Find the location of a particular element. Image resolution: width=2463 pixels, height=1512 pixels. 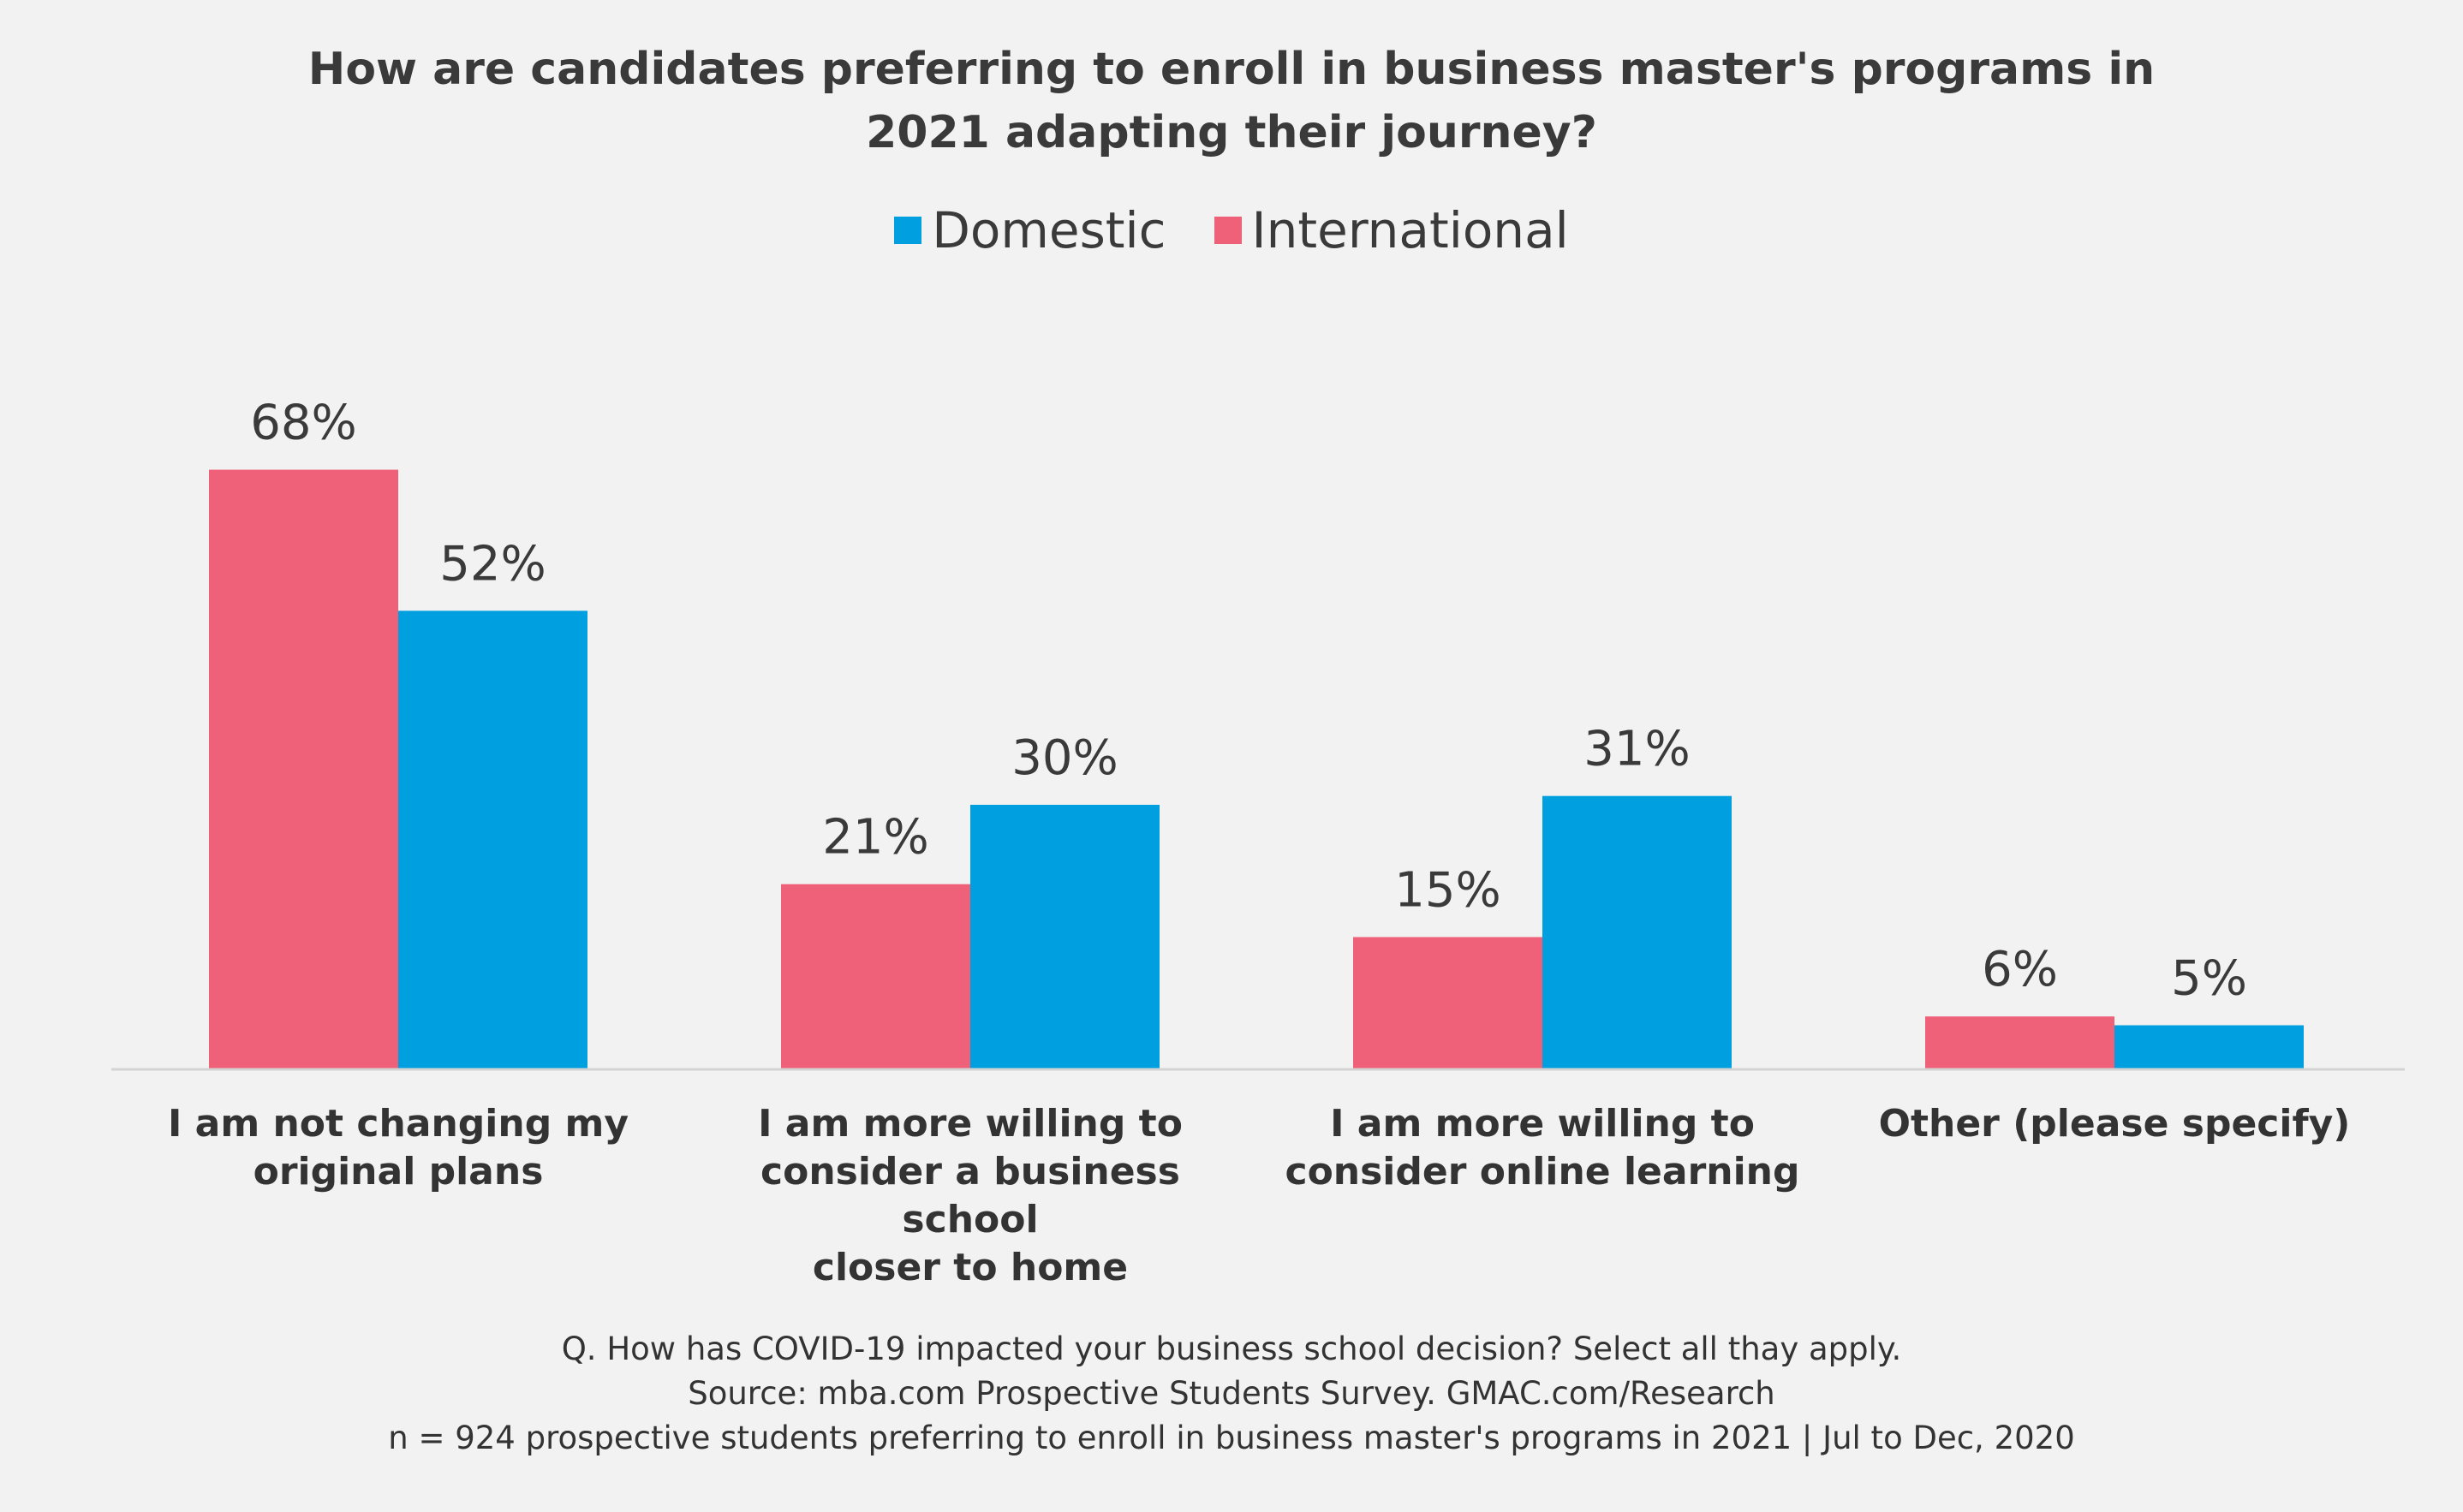

data-label-domestic-3: 5% is located at coordinates (2209, 979).